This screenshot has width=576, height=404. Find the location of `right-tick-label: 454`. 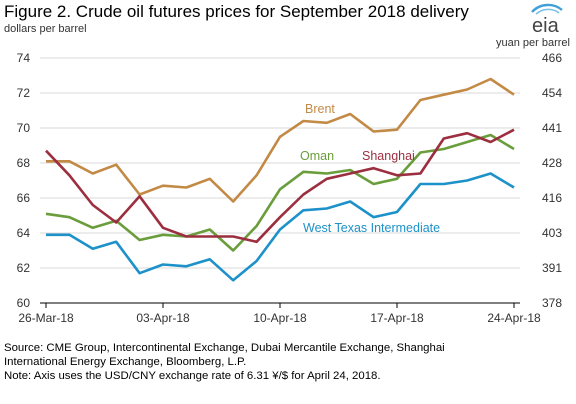

right-tick-label: 454 is located at coordinates (552, 93).